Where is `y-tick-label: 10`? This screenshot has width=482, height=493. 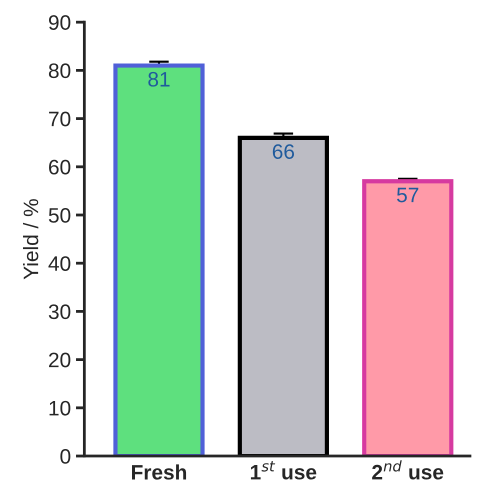 y-tick-label: 10 is located at coordinates (60, 408).